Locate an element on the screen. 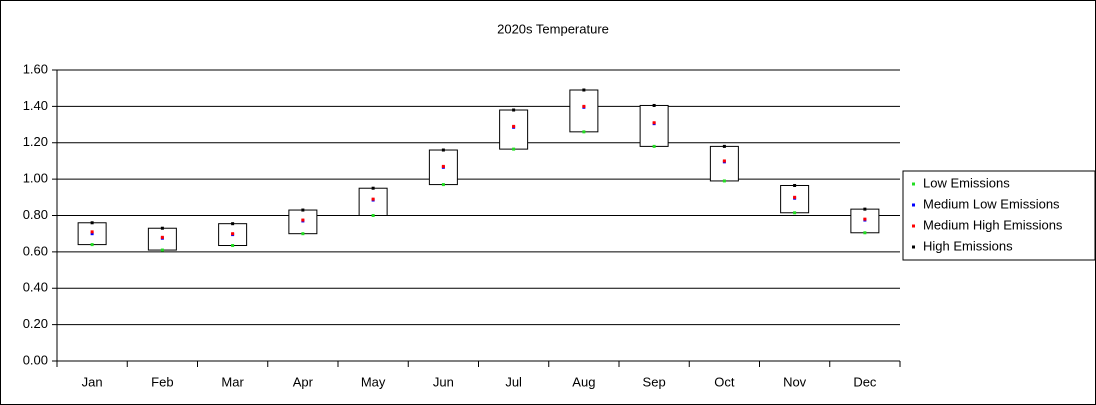 The width and height of the screenshot is (1096, 405). y-tick-label: 1.00 is located at coordinates (35, 178).